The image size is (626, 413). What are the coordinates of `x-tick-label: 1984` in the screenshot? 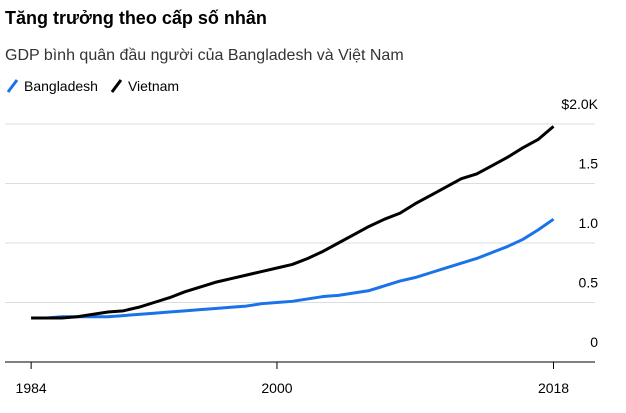 It's located at (31, 388).